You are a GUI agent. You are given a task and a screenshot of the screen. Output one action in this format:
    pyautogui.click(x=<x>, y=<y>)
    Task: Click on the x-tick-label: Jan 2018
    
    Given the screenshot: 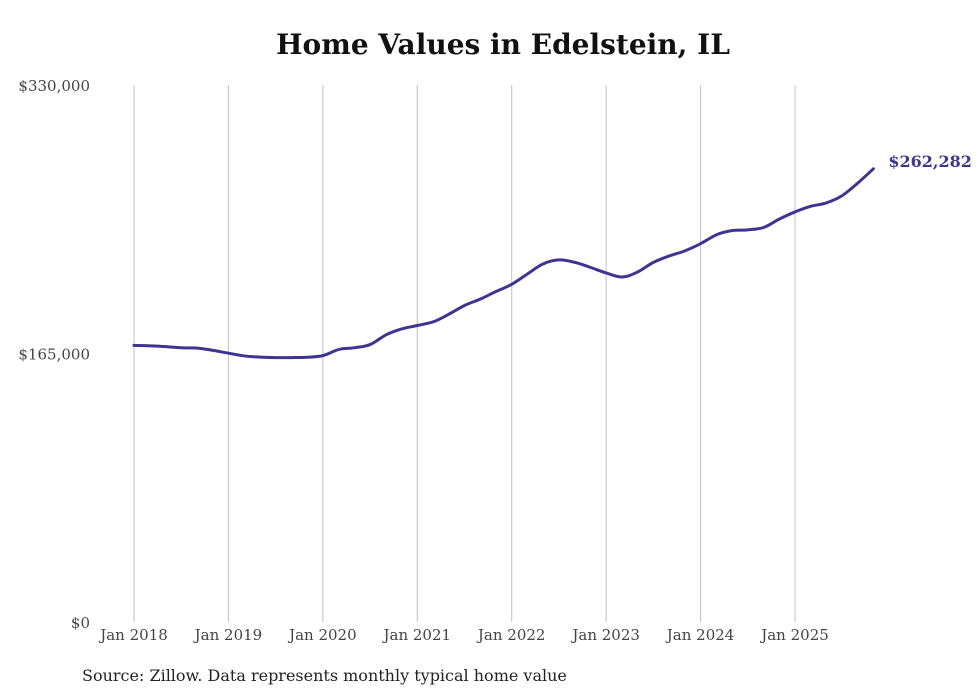 What is the action you would take?
    pyautogui.click(x=133, y=635)
    